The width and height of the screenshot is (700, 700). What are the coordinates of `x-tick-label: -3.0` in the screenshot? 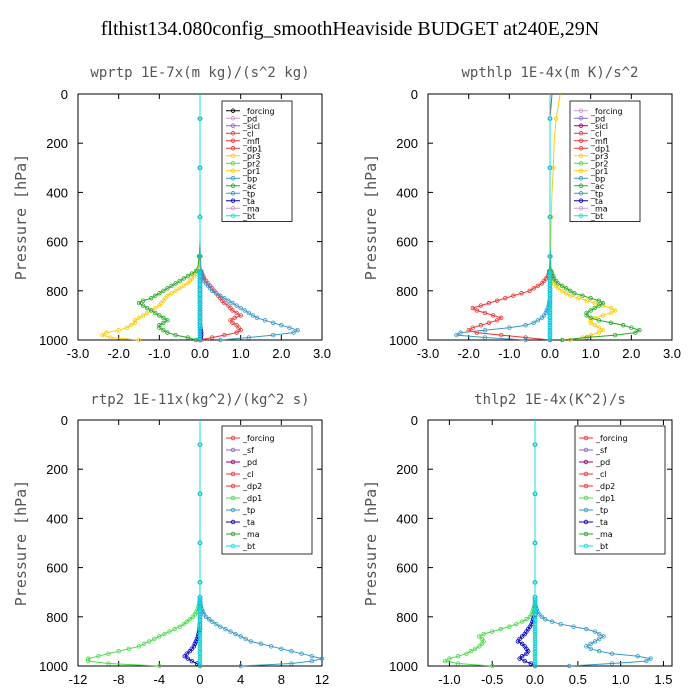 It's located at (78, 353).